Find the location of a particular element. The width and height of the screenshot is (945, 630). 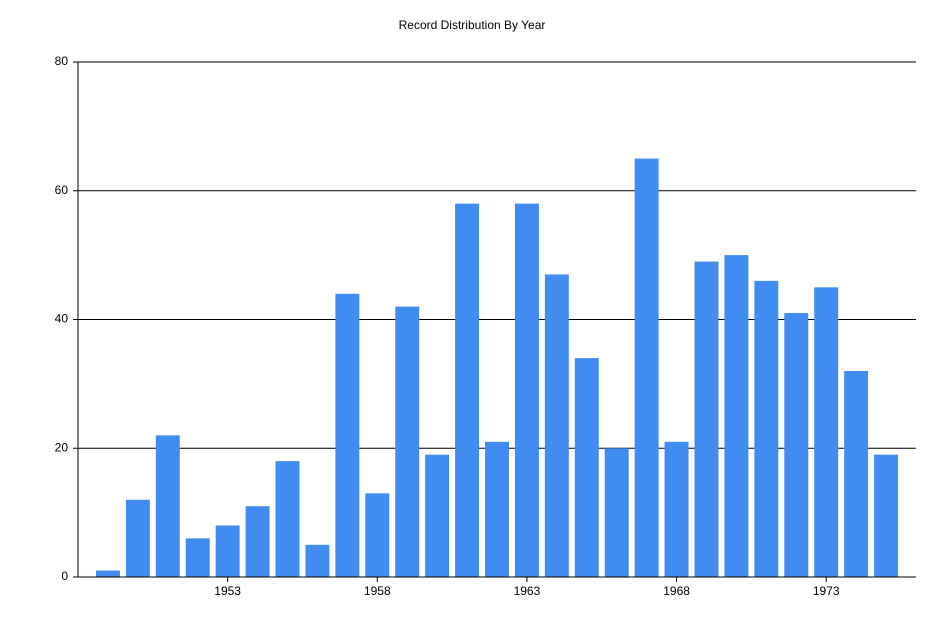

x-tick-label: 1958 is located at coordinates (377, 591).